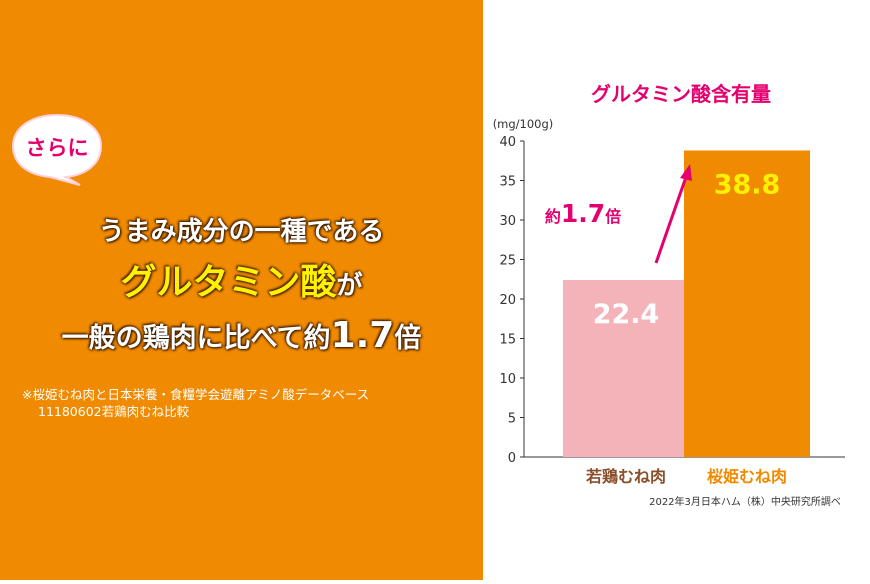 The image size is (870, 584). Describe the element at coordinates (671, 220) in the screenshot. I see `growth-arrow-line` at that location.